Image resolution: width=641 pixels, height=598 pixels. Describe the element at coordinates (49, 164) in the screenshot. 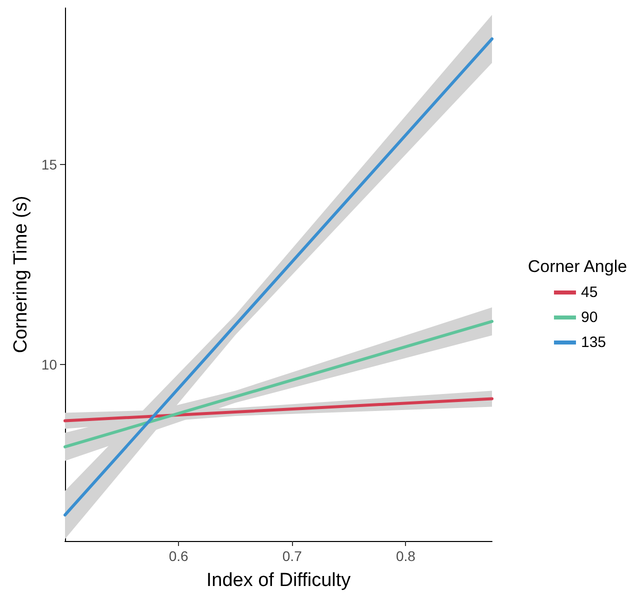

I see `y-tick-label: 15` at that location.